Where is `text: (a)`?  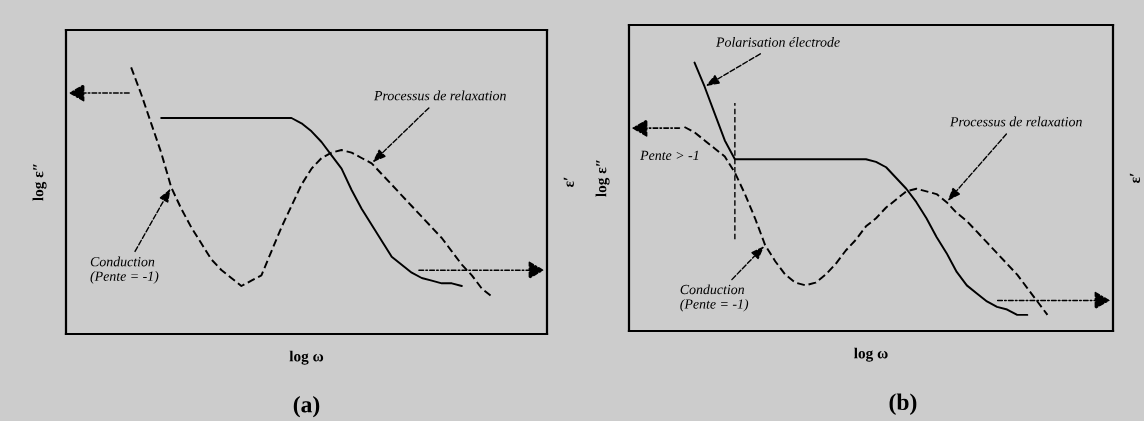 text: (a) is located at coordinates (306, 406).